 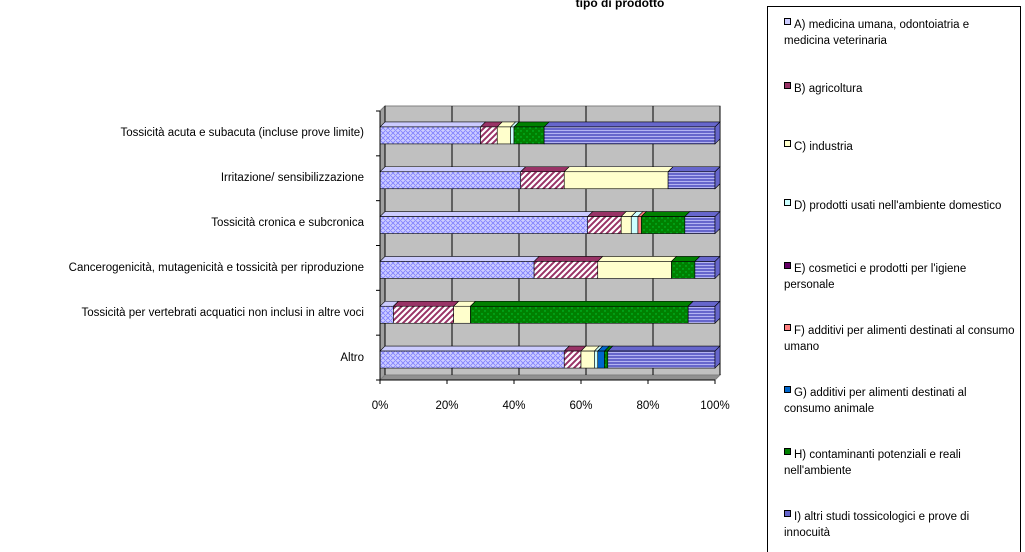 I want to click on plot-floor, so click(x=550, y=377).